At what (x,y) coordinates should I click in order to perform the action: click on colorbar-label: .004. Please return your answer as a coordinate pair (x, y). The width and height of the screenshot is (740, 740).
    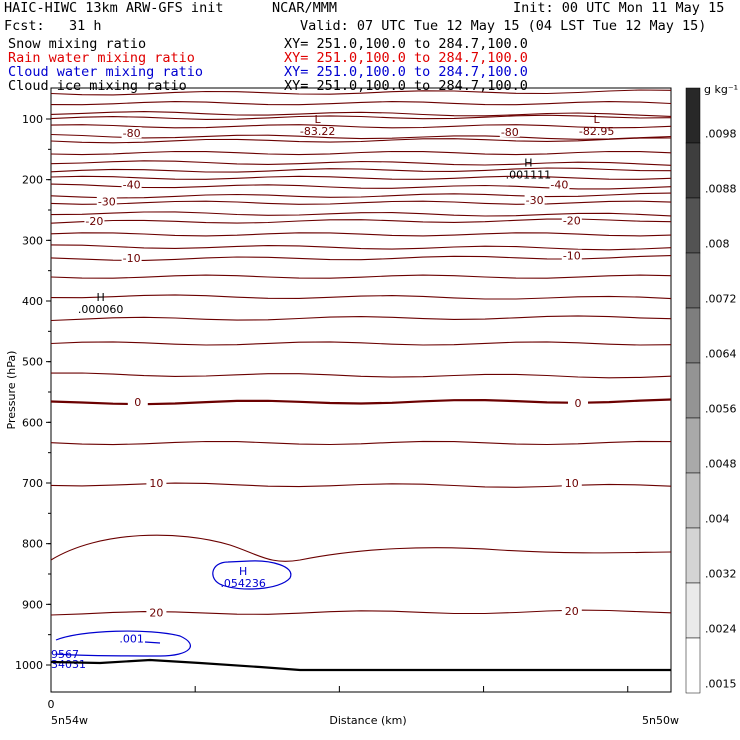
    Looking at the image, I should click on (717, 519).